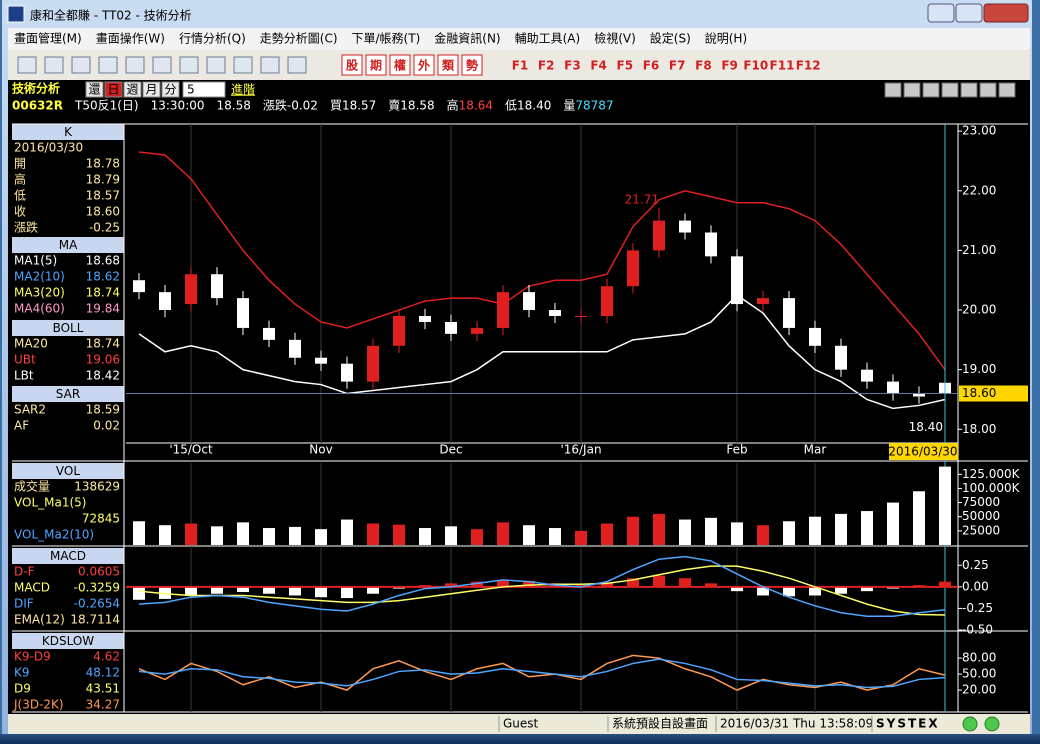 This screenshot has height=744, width=1040. Describe the element at coordinates (546, 66) in the screenshot. I see `function-key: F2` at that location.